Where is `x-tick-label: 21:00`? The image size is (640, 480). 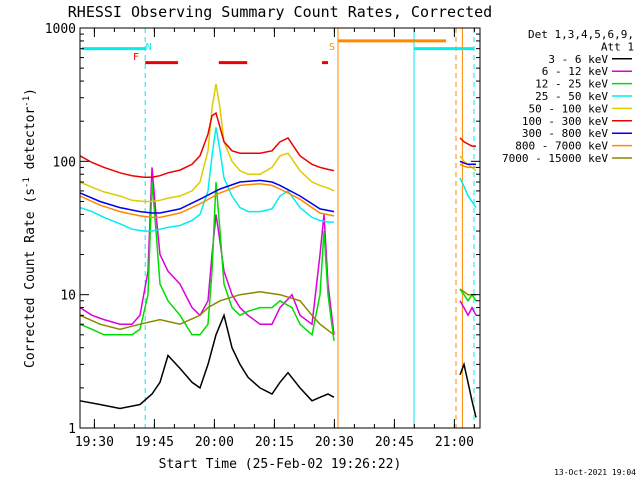
x-tick-label: 21:00 is located at coordinates (454, 442).